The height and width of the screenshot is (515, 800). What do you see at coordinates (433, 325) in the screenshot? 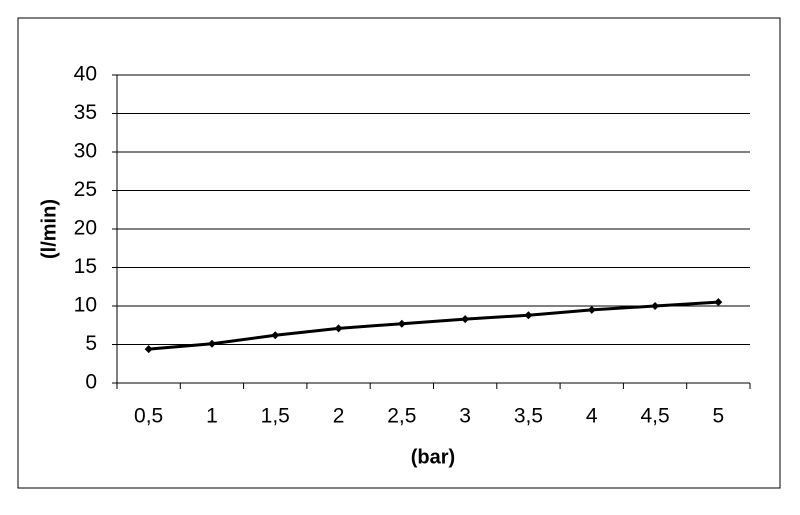
I see `data-line` at bounding box center [433, 325].